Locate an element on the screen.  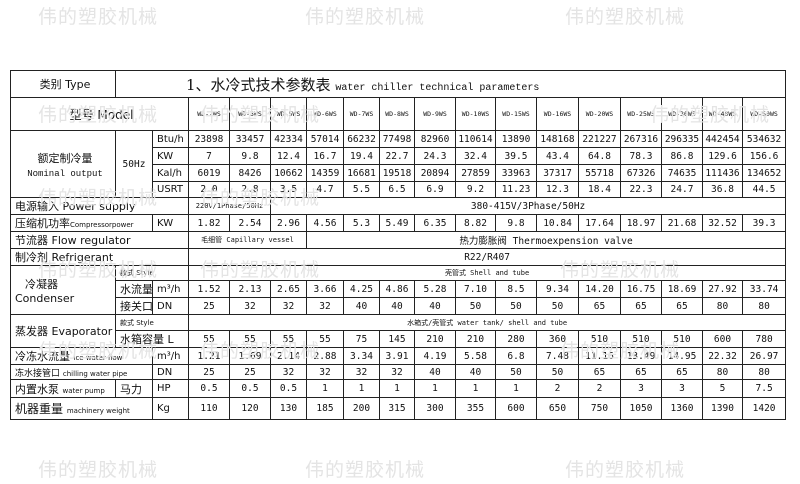
compressor-label-cn: 压缩机功率 is located at coordinates (42, 223).